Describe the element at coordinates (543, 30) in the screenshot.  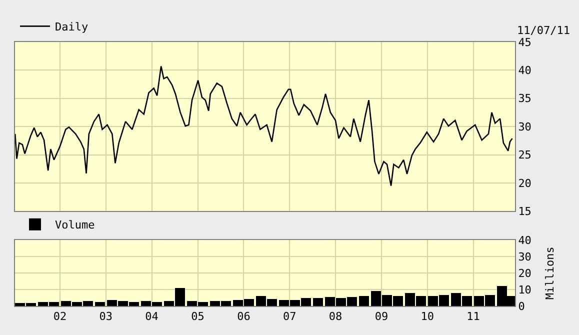
I see `text: 11/07/11` at that location.